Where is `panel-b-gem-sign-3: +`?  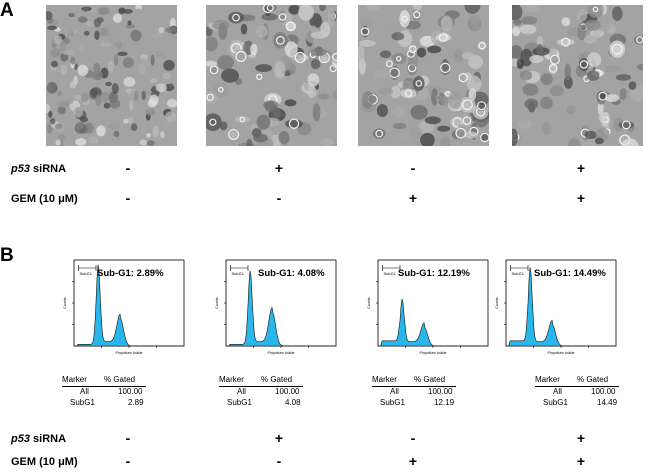
panel-b-gem-sign-3: + is located at coordinates (413, 461).